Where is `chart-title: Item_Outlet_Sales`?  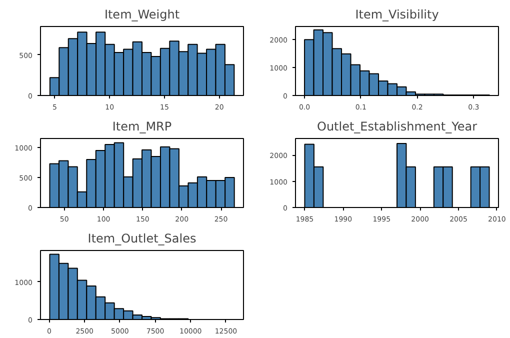
chart-title: Item_Outlet_Sales is located at coordinates (142, 239).